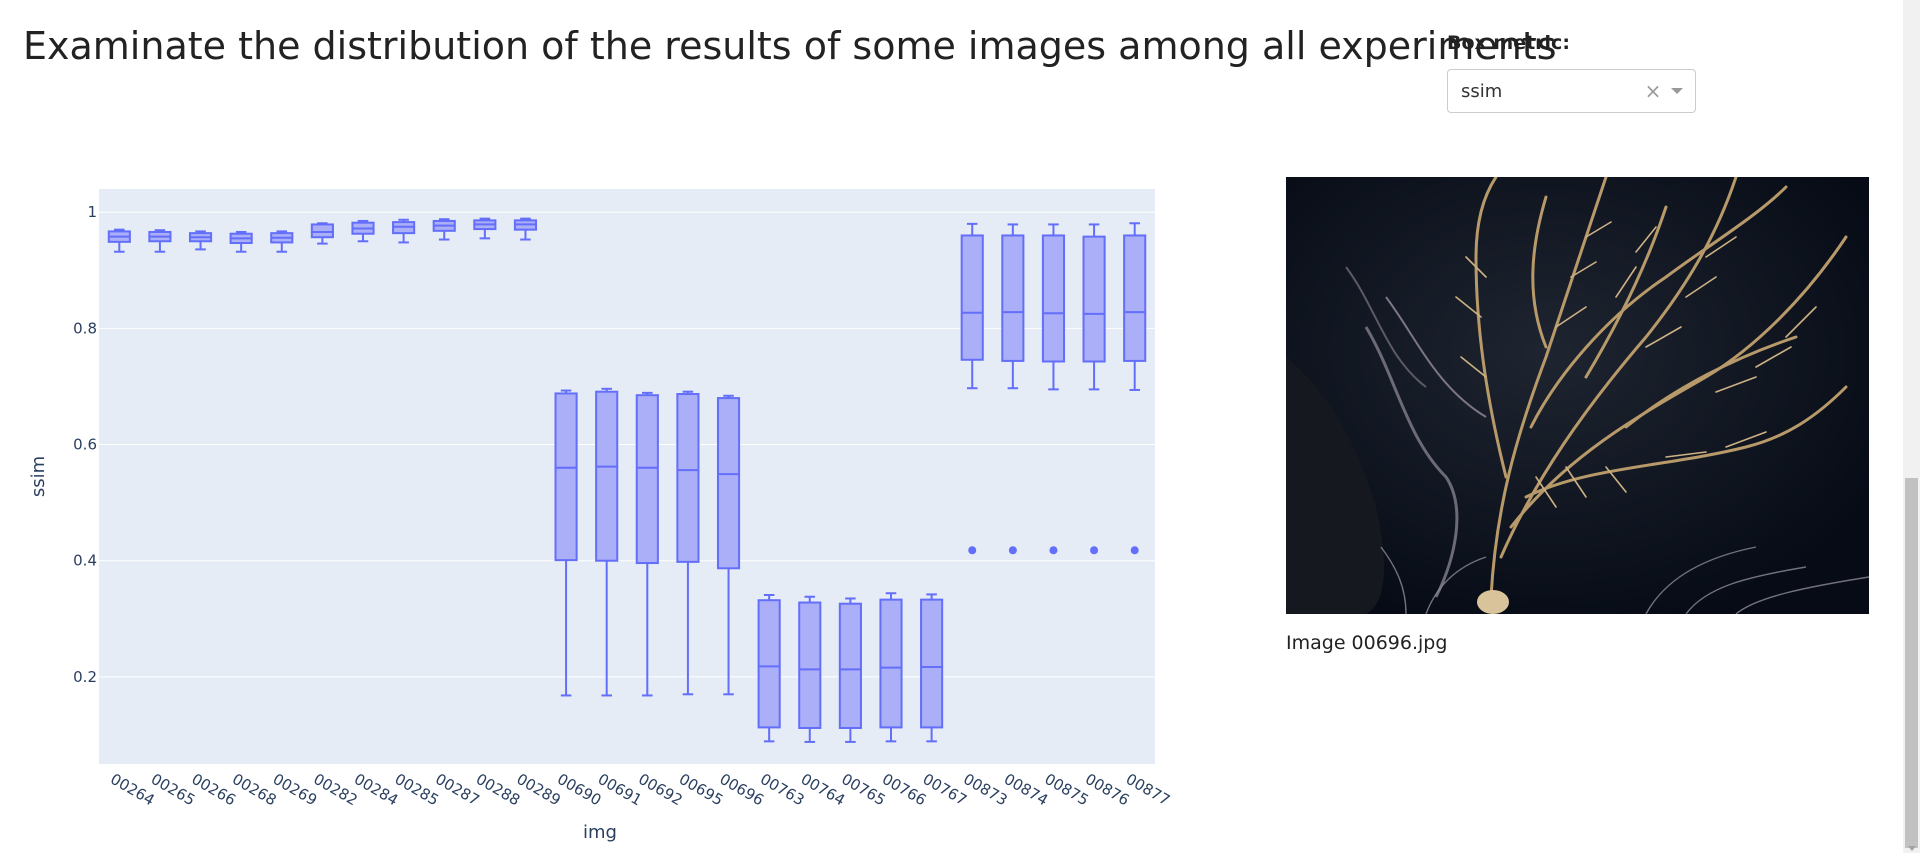 The image size is (1920, 853). What do you see at coordinates (1107, 789) in the screenshot?
I see `x-tick-label: 00876` at bounding box center [1107, 789].